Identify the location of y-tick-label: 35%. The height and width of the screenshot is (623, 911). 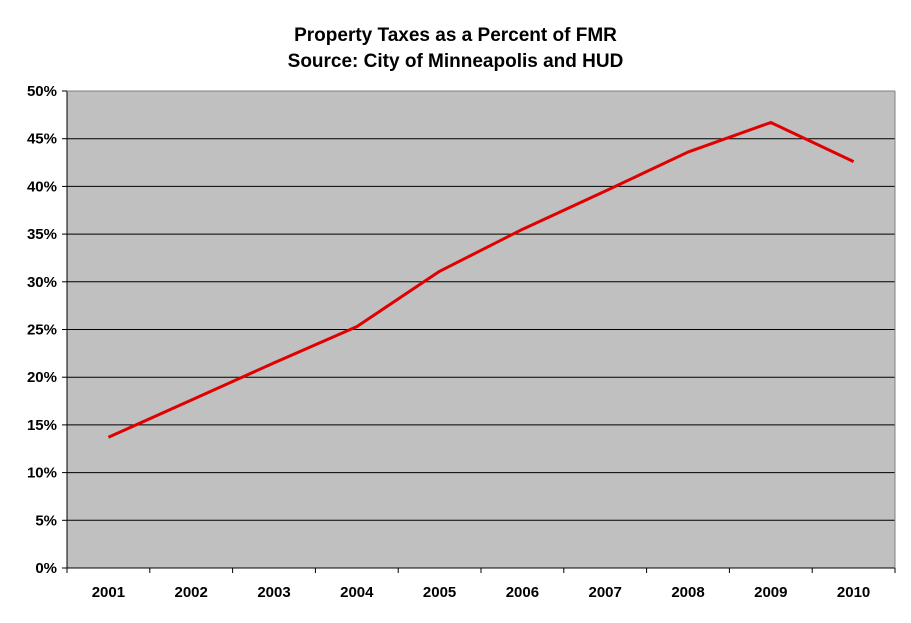
(42, 234).